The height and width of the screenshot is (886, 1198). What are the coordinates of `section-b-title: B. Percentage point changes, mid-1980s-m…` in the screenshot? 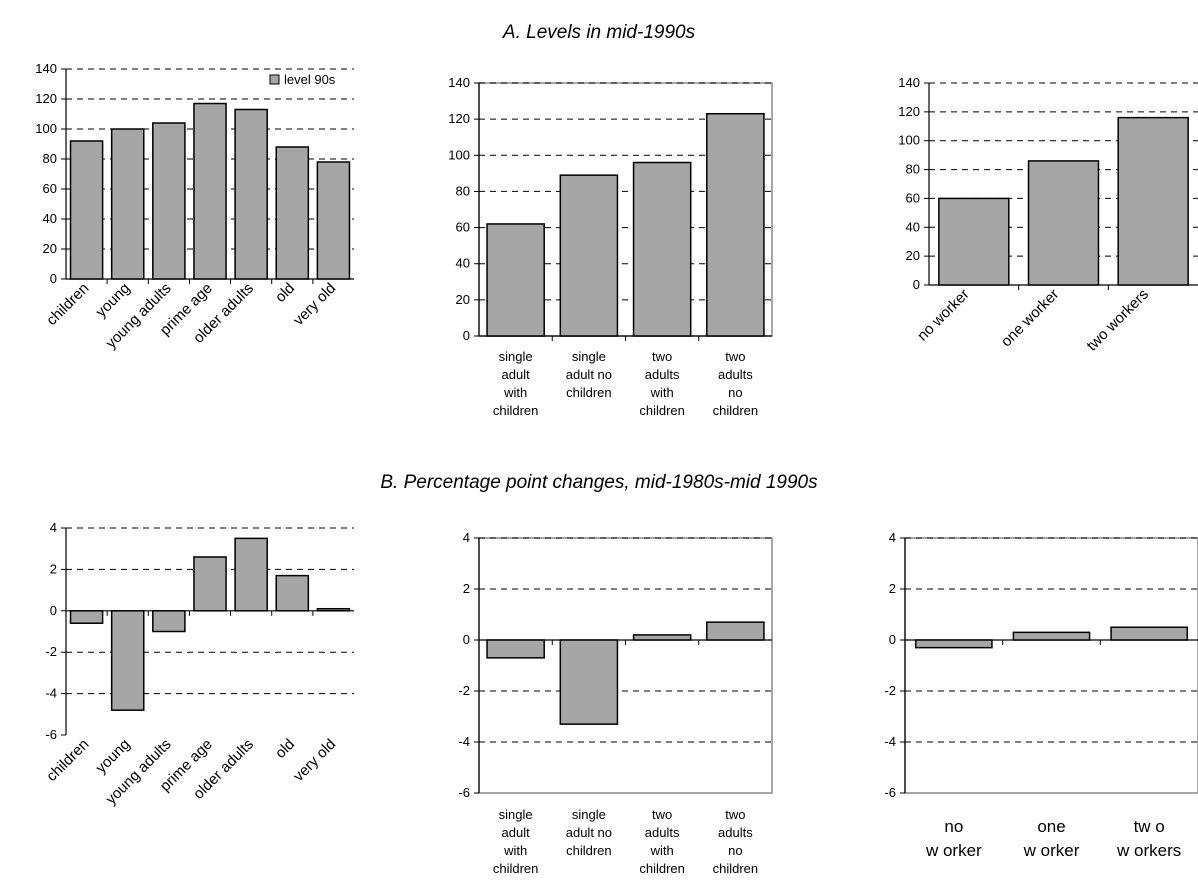 It's located at (599, 482).